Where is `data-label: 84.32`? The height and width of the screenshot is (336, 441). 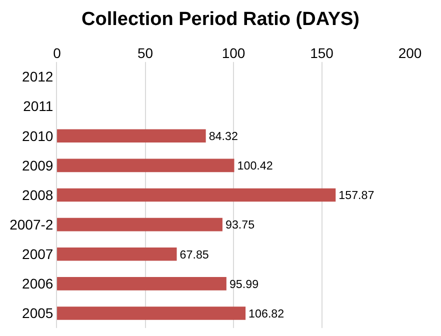 data-label: 84.32 is located at coordinates (223, 137).